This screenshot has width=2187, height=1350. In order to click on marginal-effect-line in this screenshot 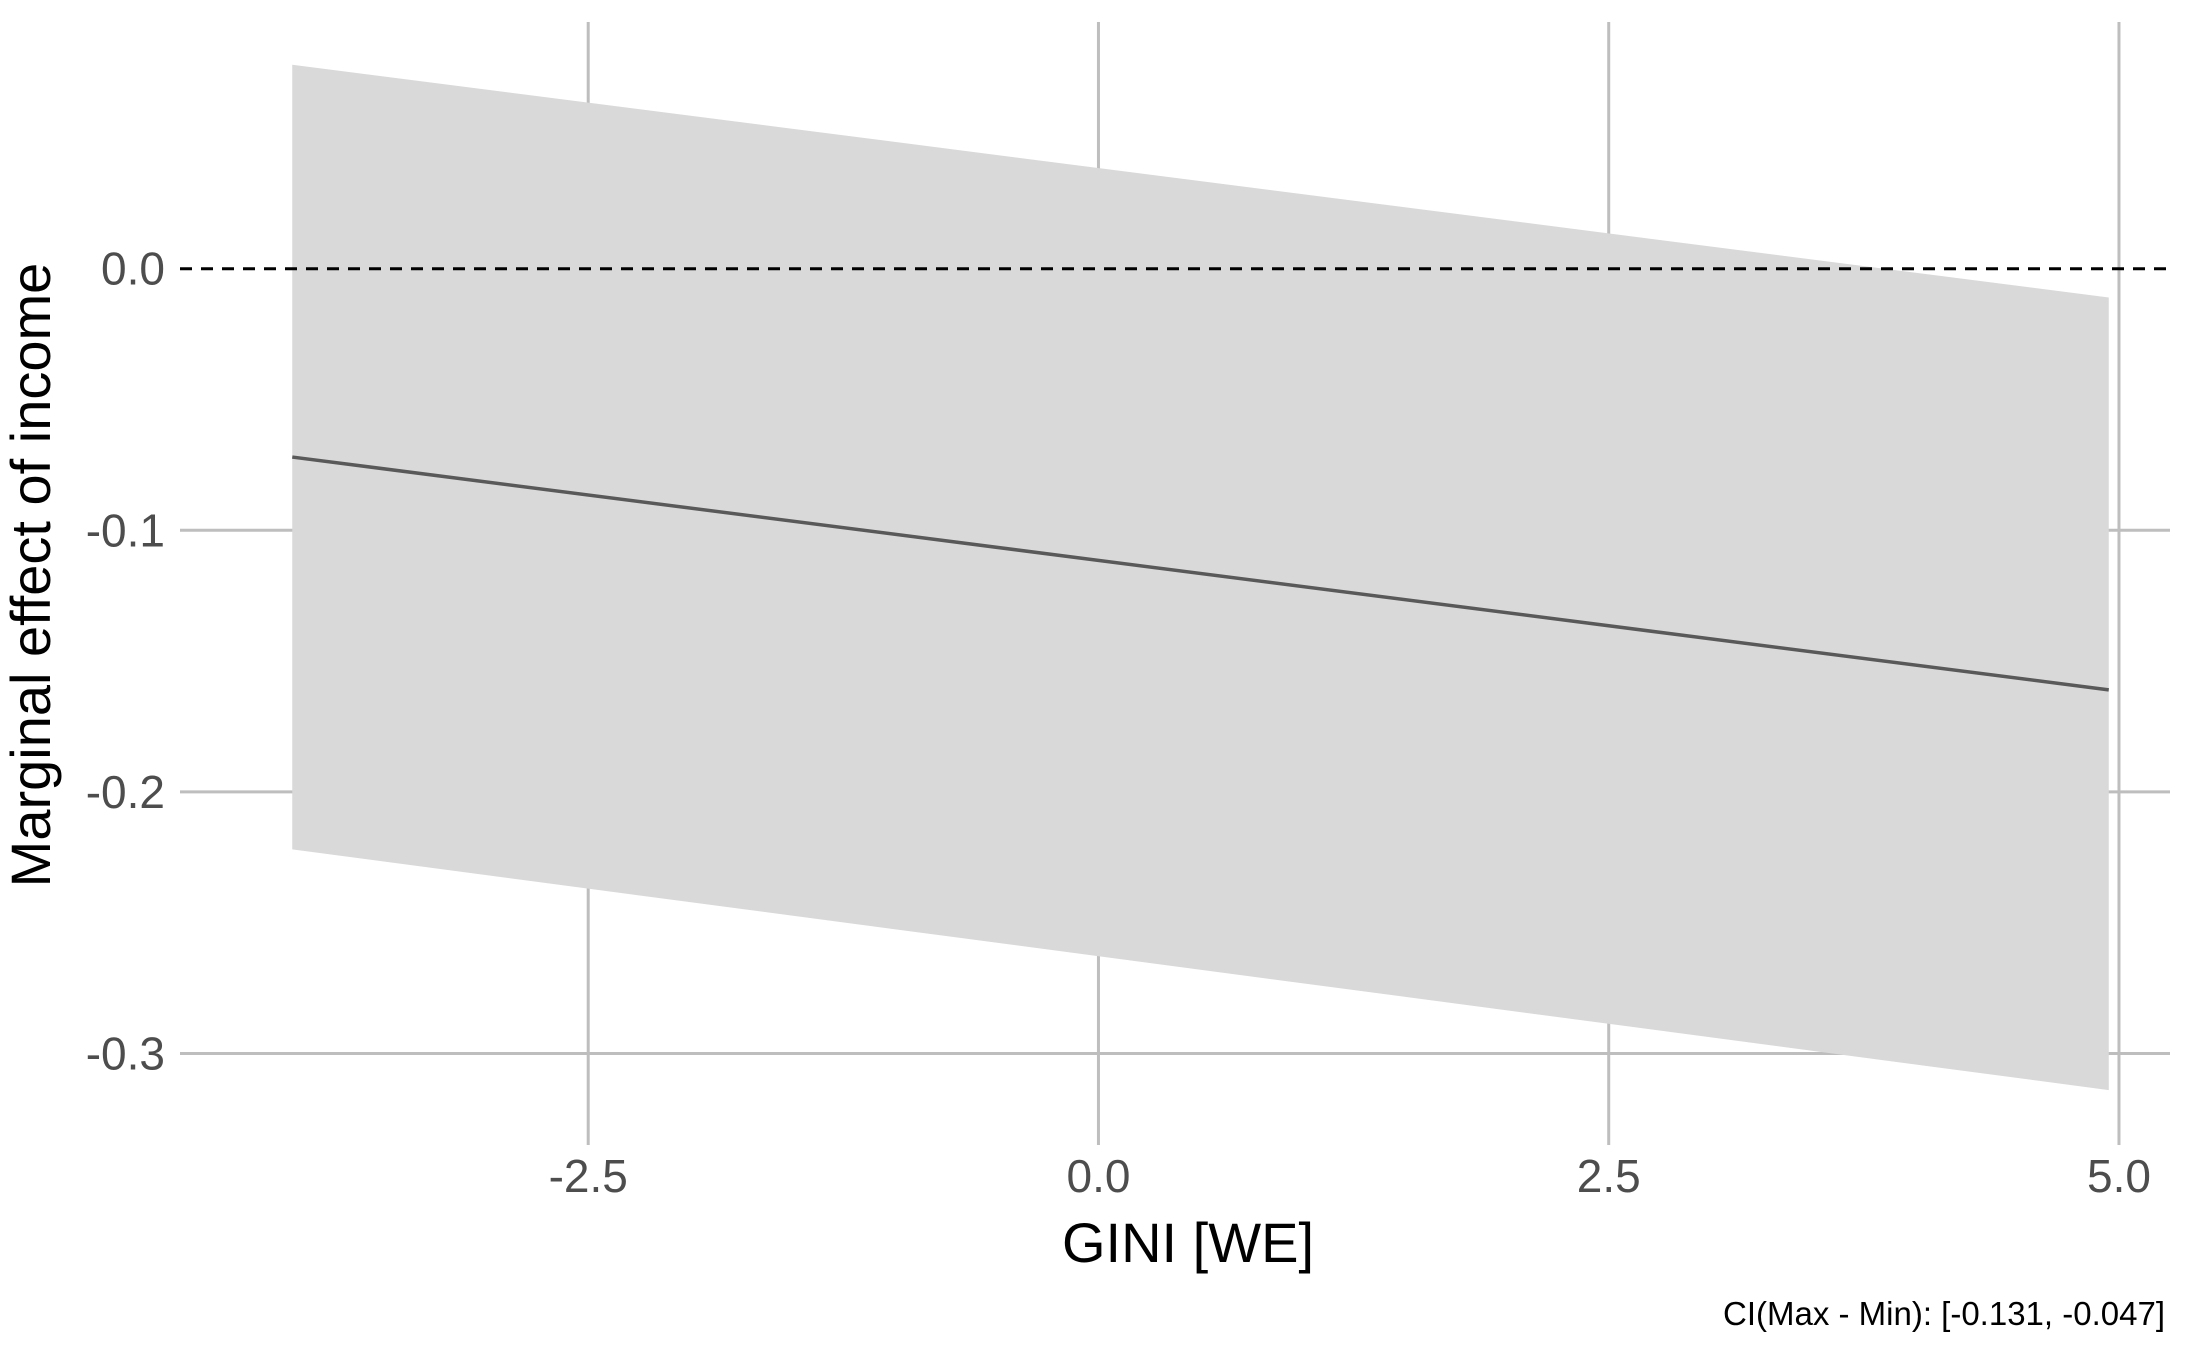, I will do `click(1200, 573)`.